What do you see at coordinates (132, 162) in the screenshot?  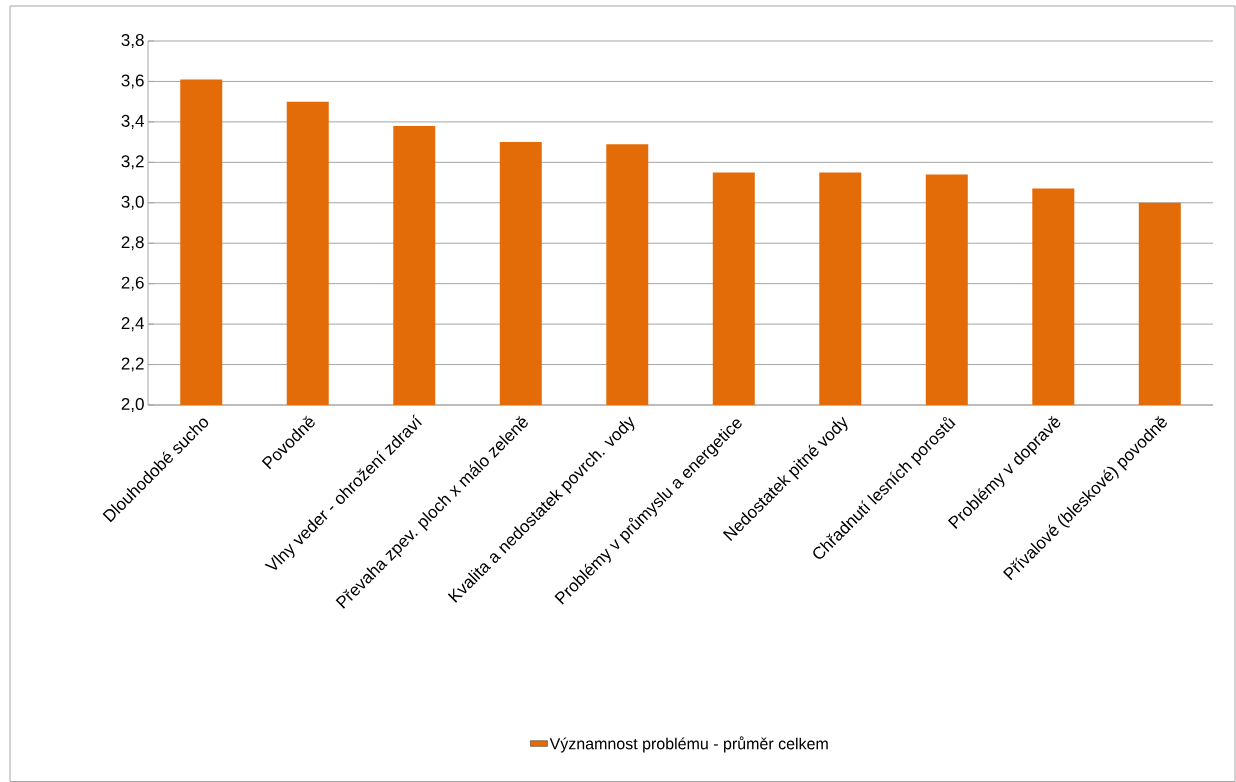 I see `y-tick-label: 3,2` at bounding box center [132, 162].